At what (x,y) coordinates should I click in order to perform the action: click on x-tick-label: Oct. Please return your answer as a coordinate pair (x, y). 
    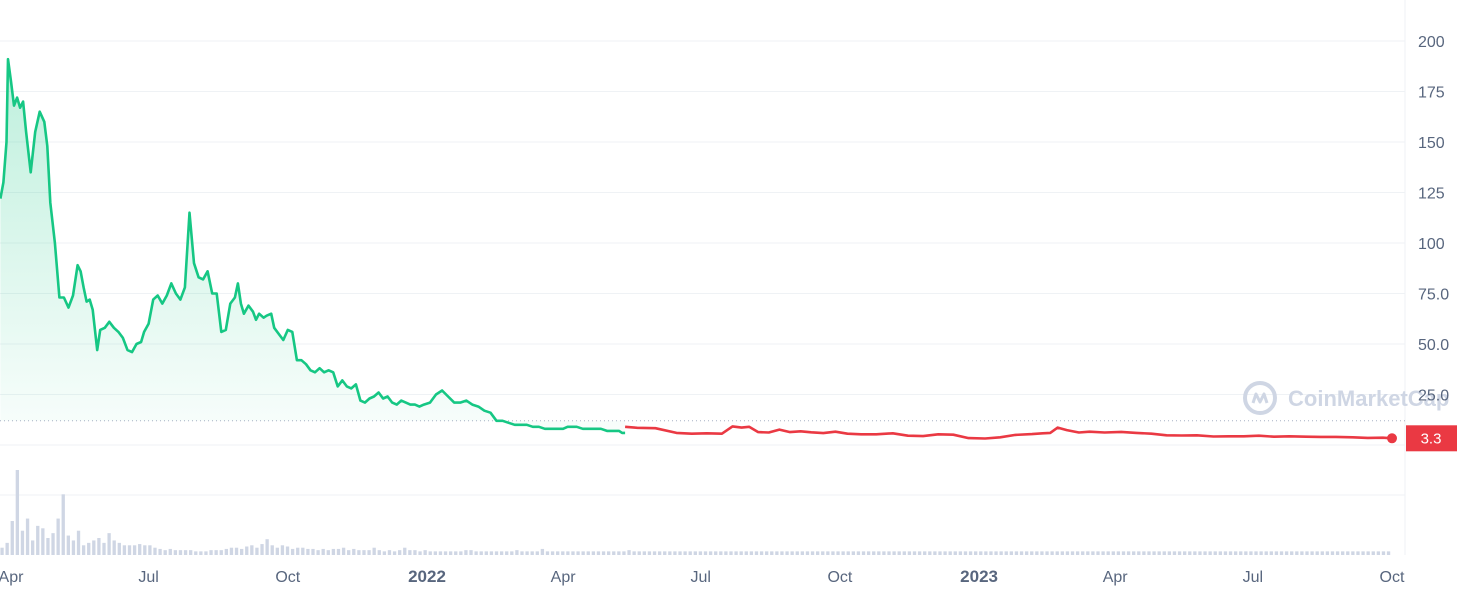
    Looking at the image, I should click on (839, 577).